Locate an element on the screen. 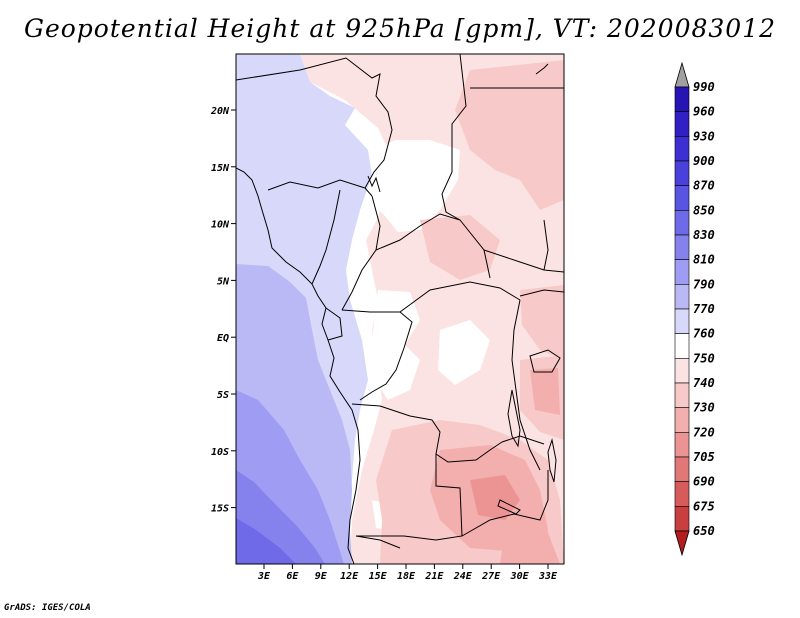 The height and width of the screenshot is (618, 800). colorbar-label: 870 is located at coordinates (704, 186).